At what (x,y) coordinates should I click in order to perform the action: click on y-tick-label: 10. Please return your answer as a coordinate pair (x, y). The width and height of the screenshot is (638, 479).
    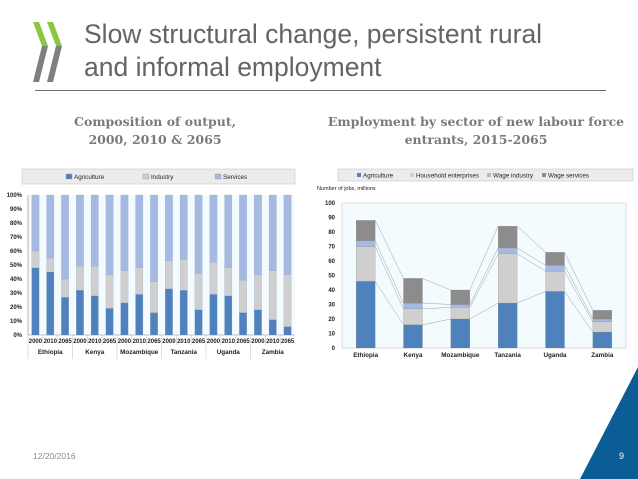
    Looking at the image, I should click on (331, 335).